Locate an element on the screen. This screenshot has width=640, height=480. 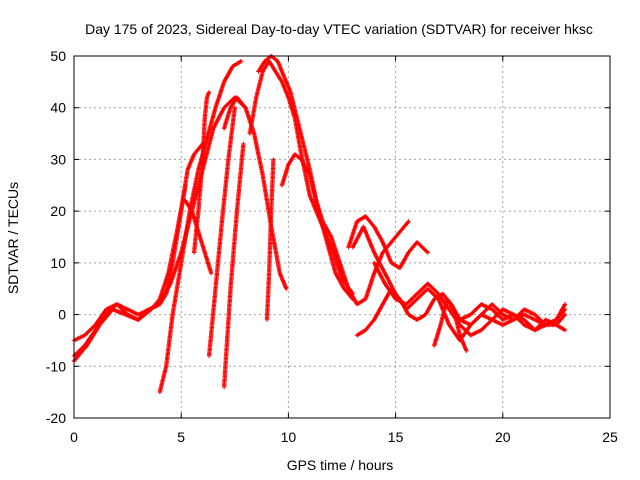
y-tick-label: 50 is located at coordinates (58, 56).